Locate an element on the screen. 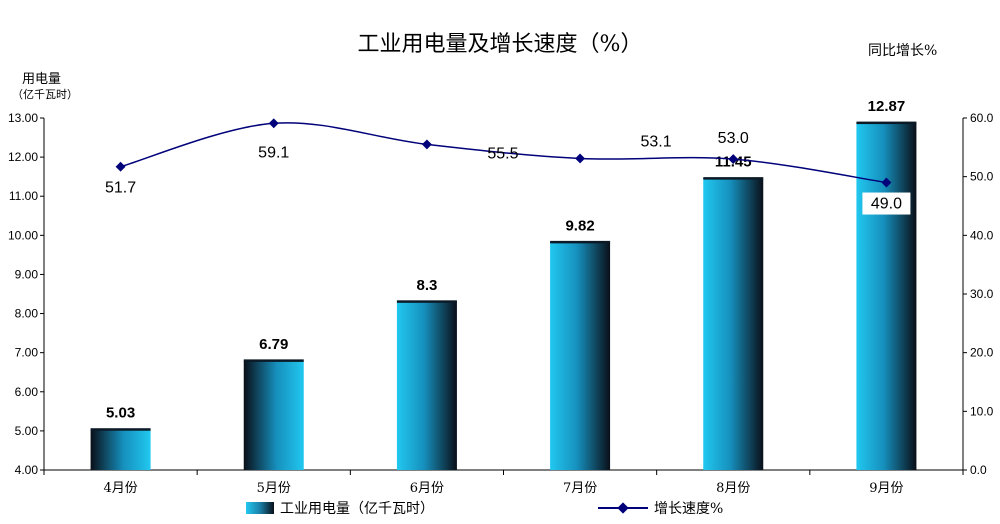 The height and width of the screenshot is (524, 1000). left-axis-unit: 用电量 is located at coordinates (42, 79).